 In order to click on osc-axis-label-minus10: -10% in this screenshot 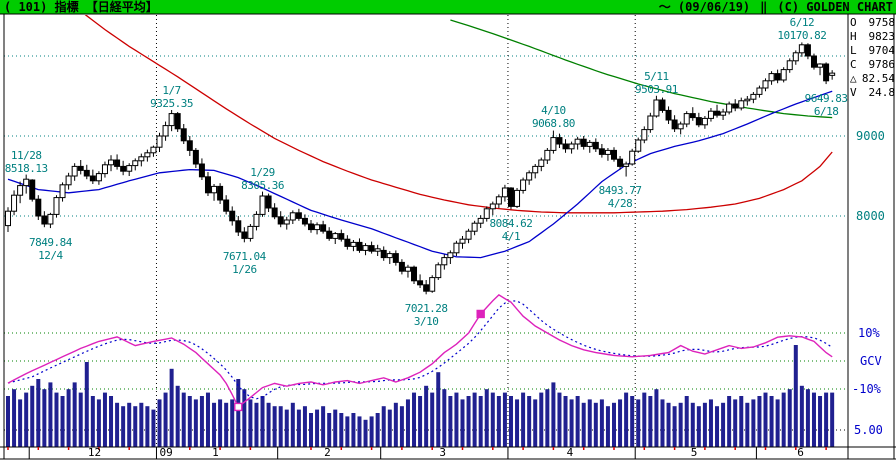, I will do `click(866, 389)`.